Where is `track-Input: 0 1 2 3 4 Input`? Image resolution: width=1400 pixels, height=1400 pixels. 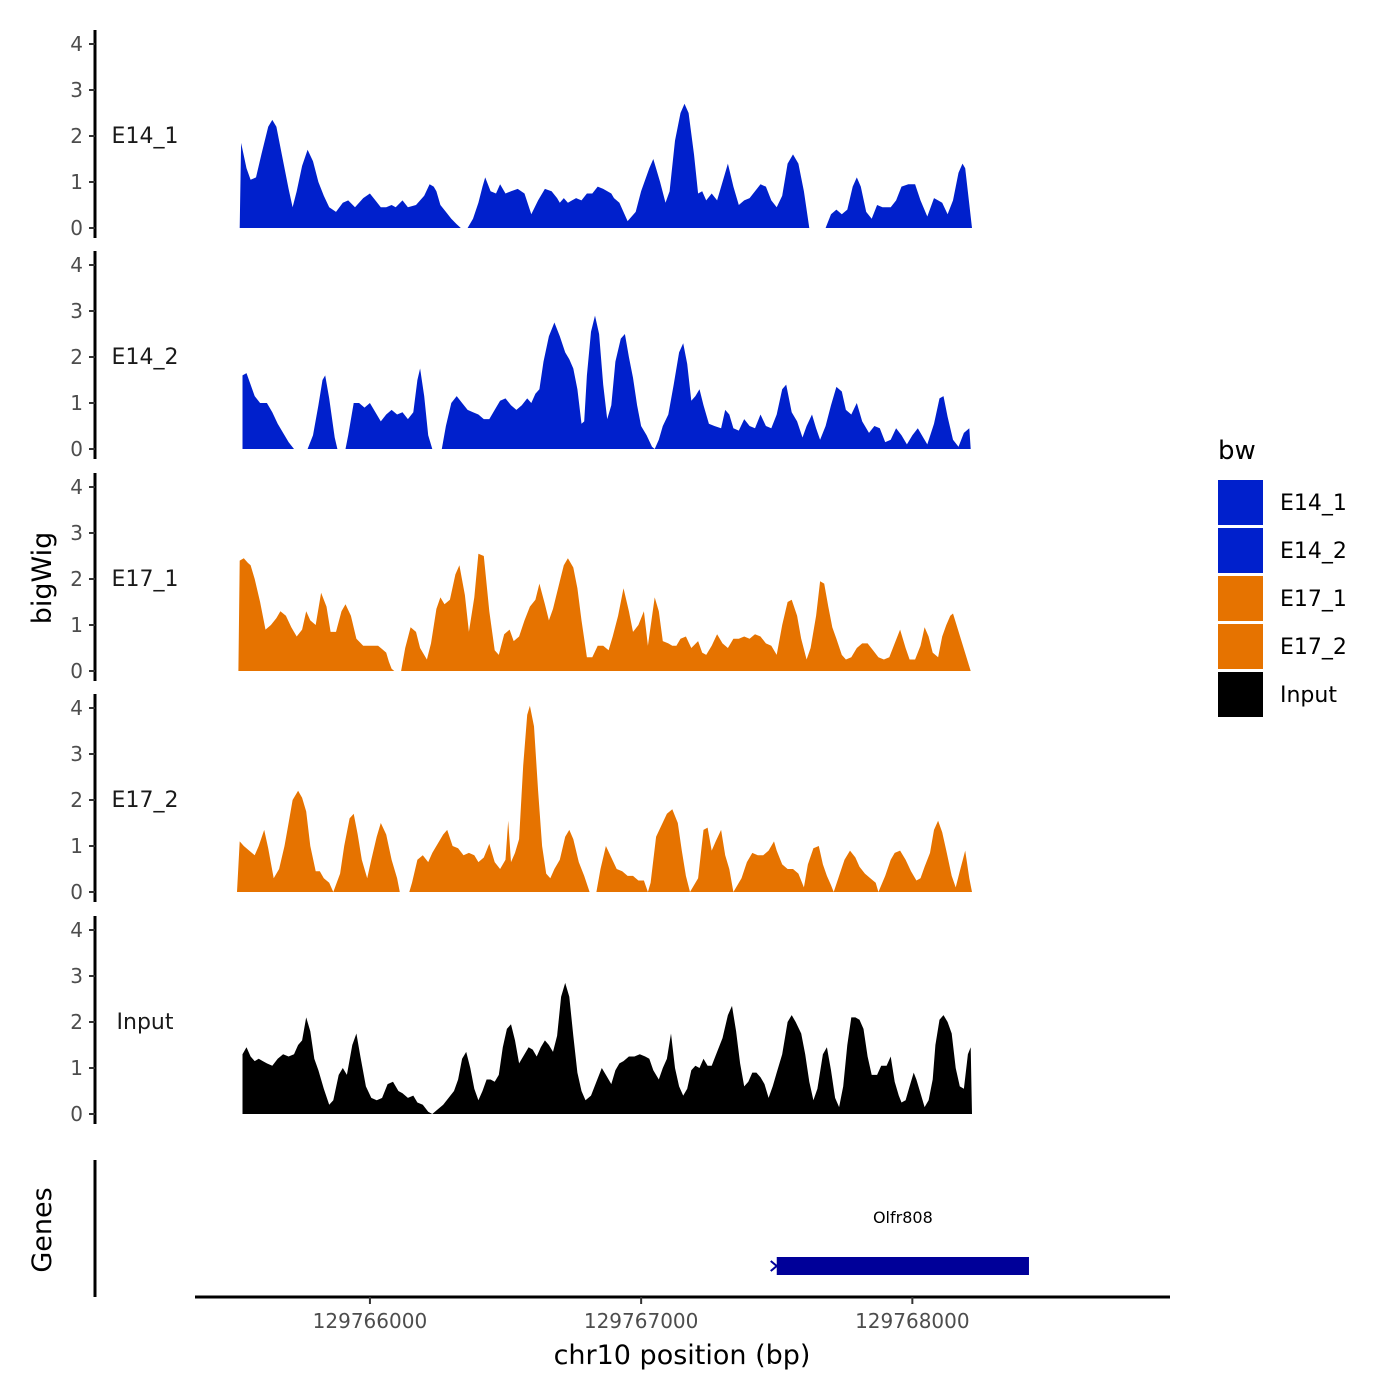
track-Input: 0 1 2 3 4 Input is located at coordinates (521, 1021).